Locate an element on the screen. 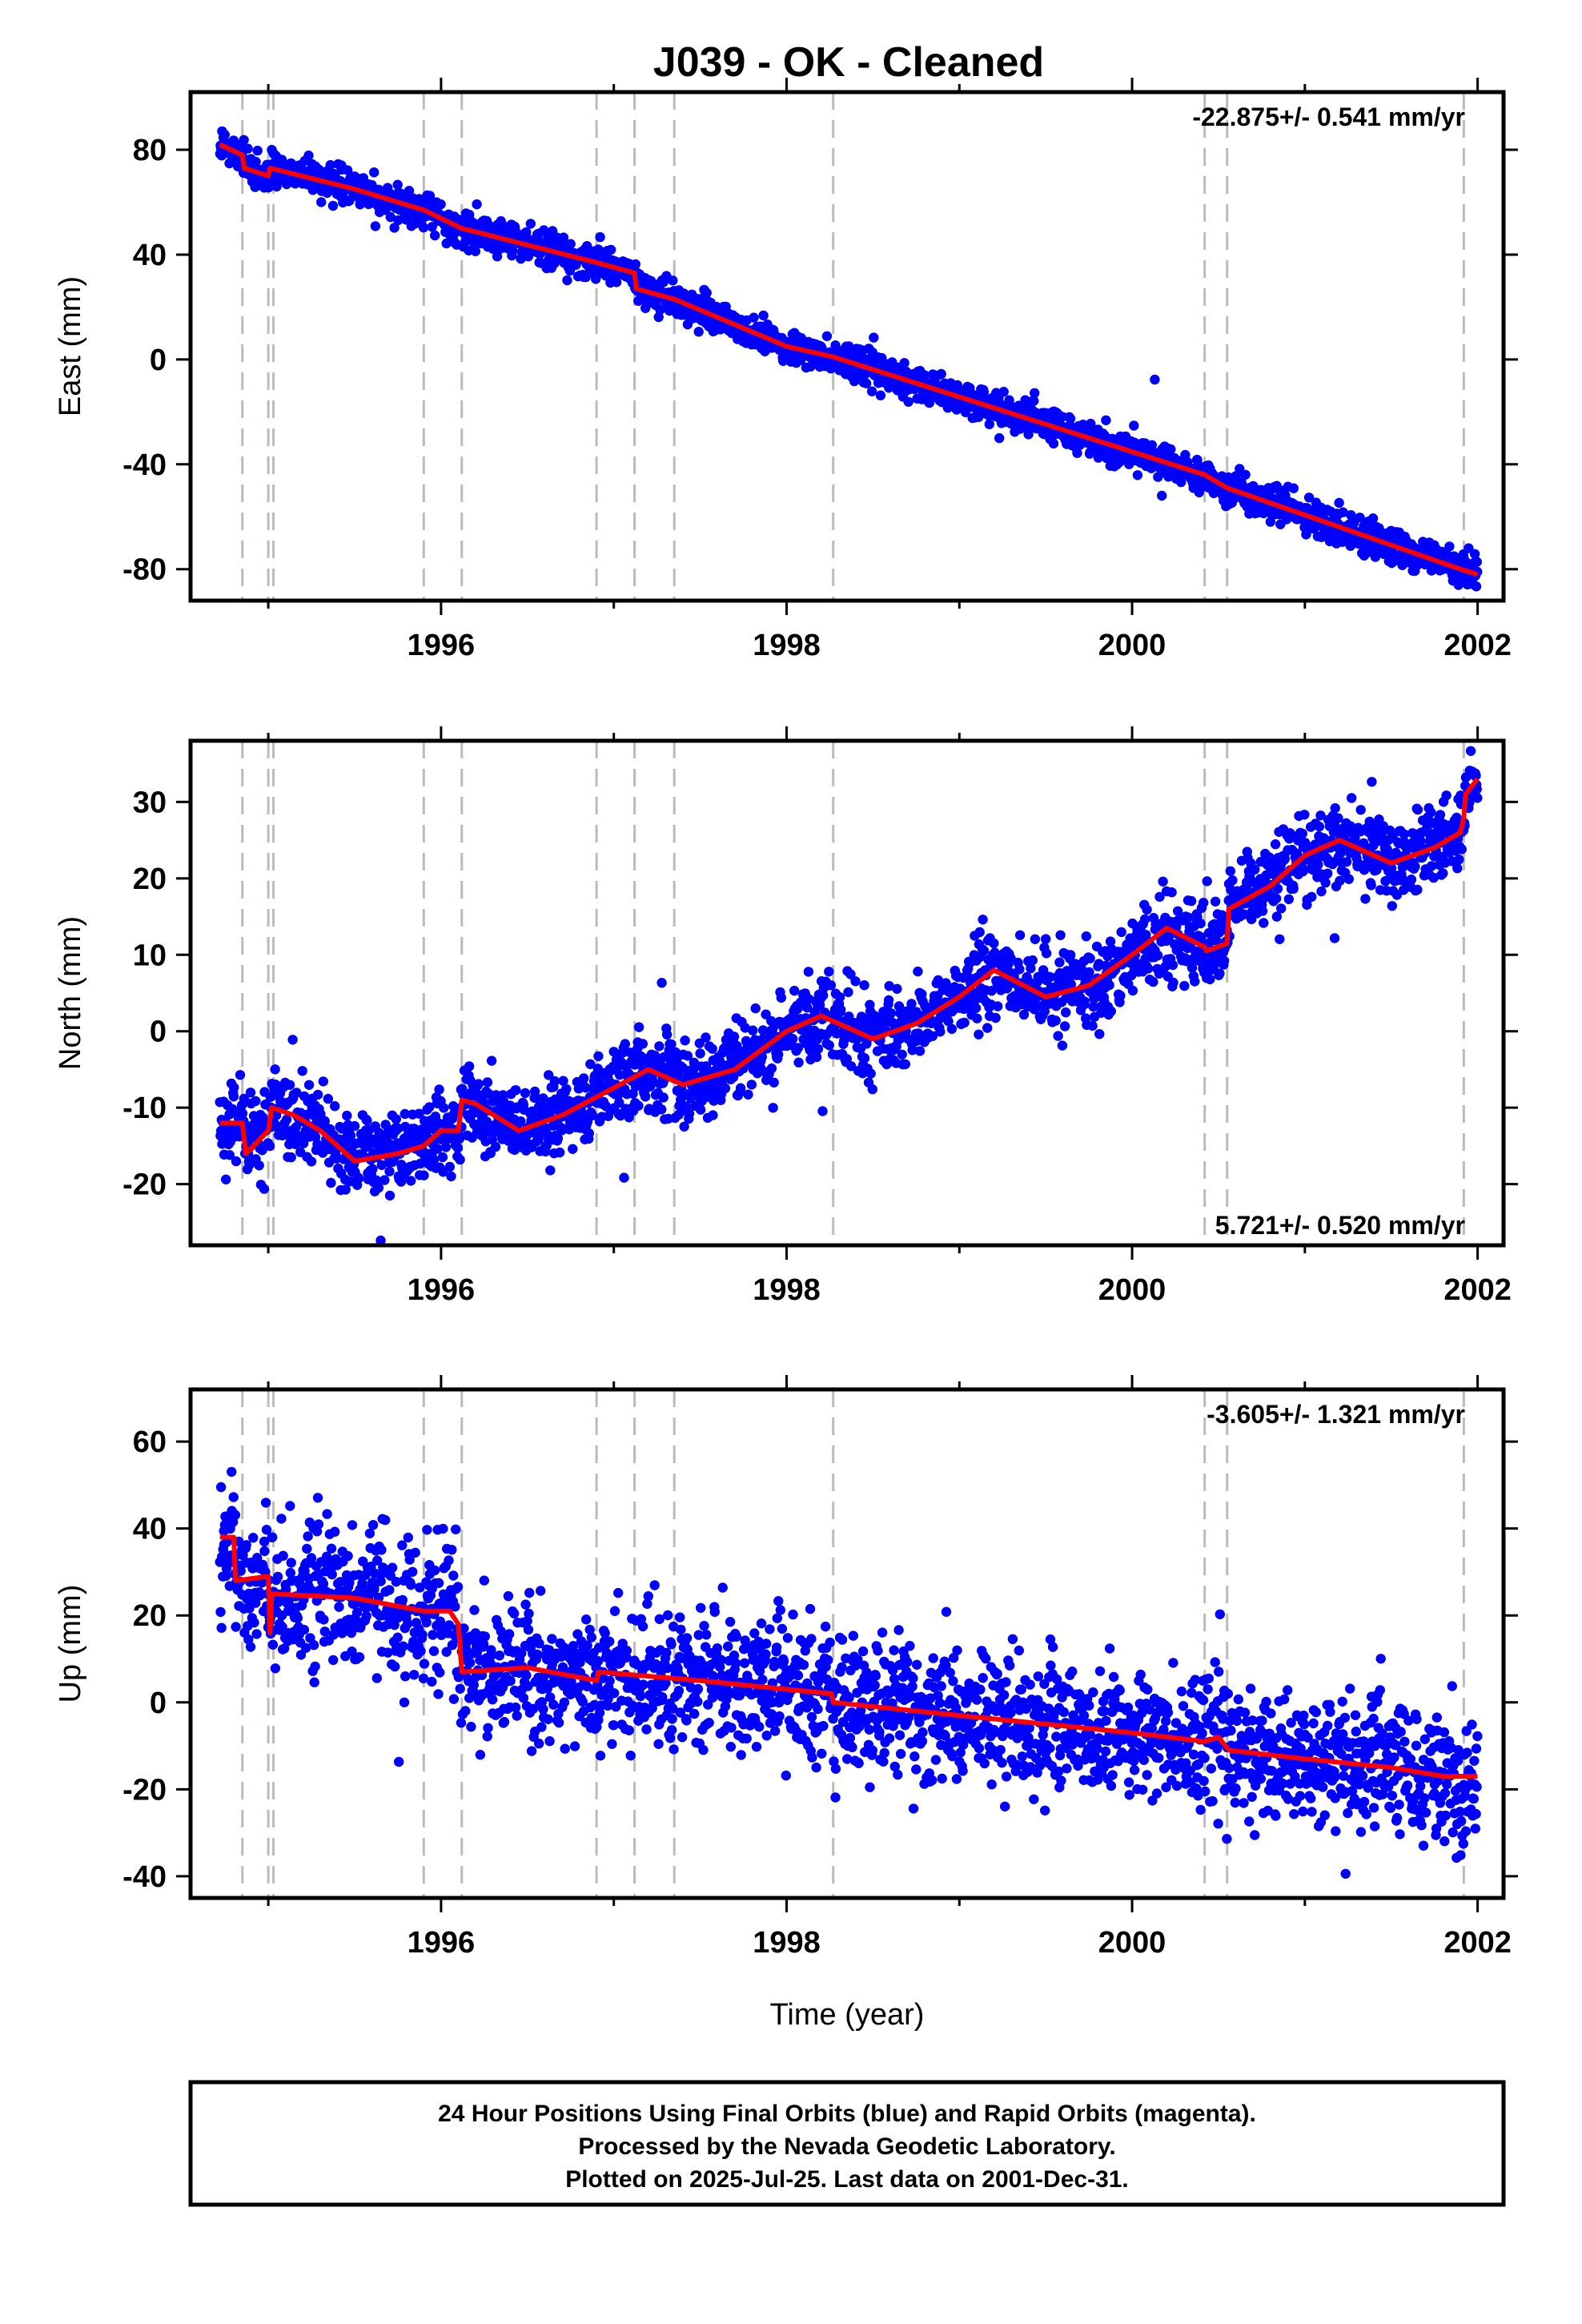 This screenshot has width=1582, height=2324. model-line-east is located at coordinates (849, 359).